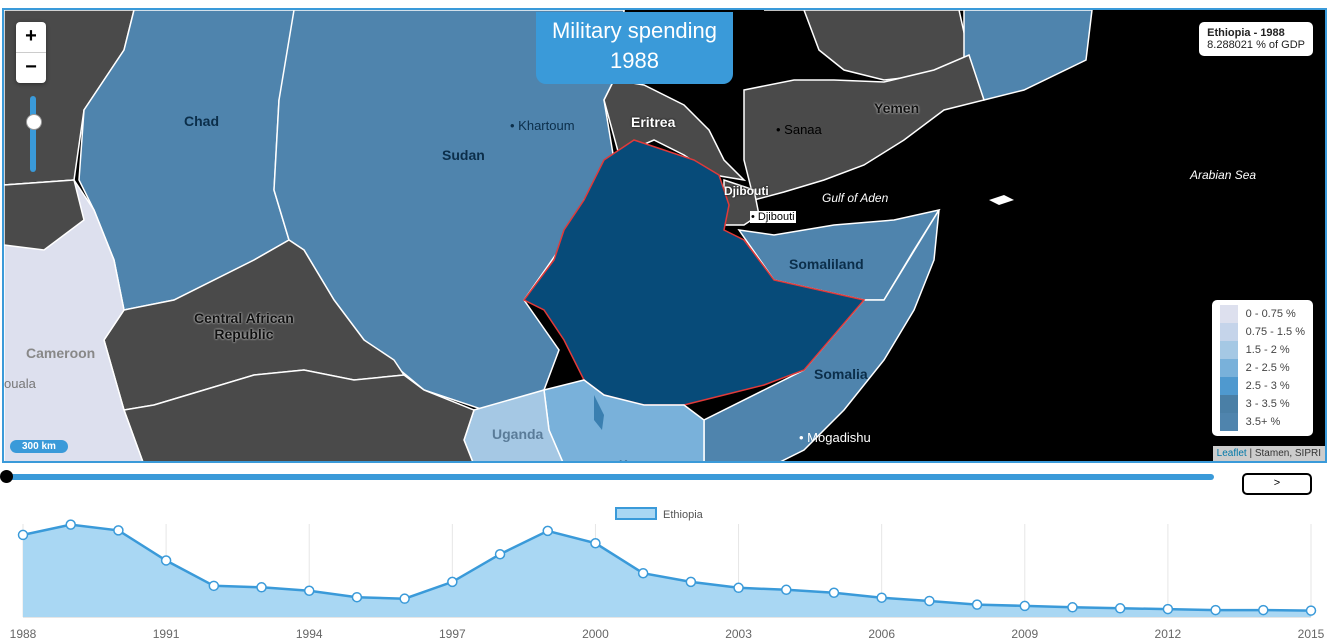 This screenshot has height=644, width=1339. Describe the element at coordinates (34, 122) in the screenshot. I see `zoom-slider-handle` at that location.